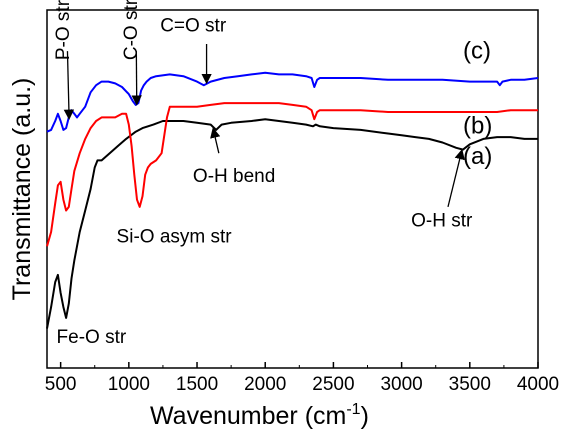 The height and width of the screenshot is (432, 566). Describe the element at coordinates (470, 384) in the screenshot. I see `x-tick-label: 3500` at that location.